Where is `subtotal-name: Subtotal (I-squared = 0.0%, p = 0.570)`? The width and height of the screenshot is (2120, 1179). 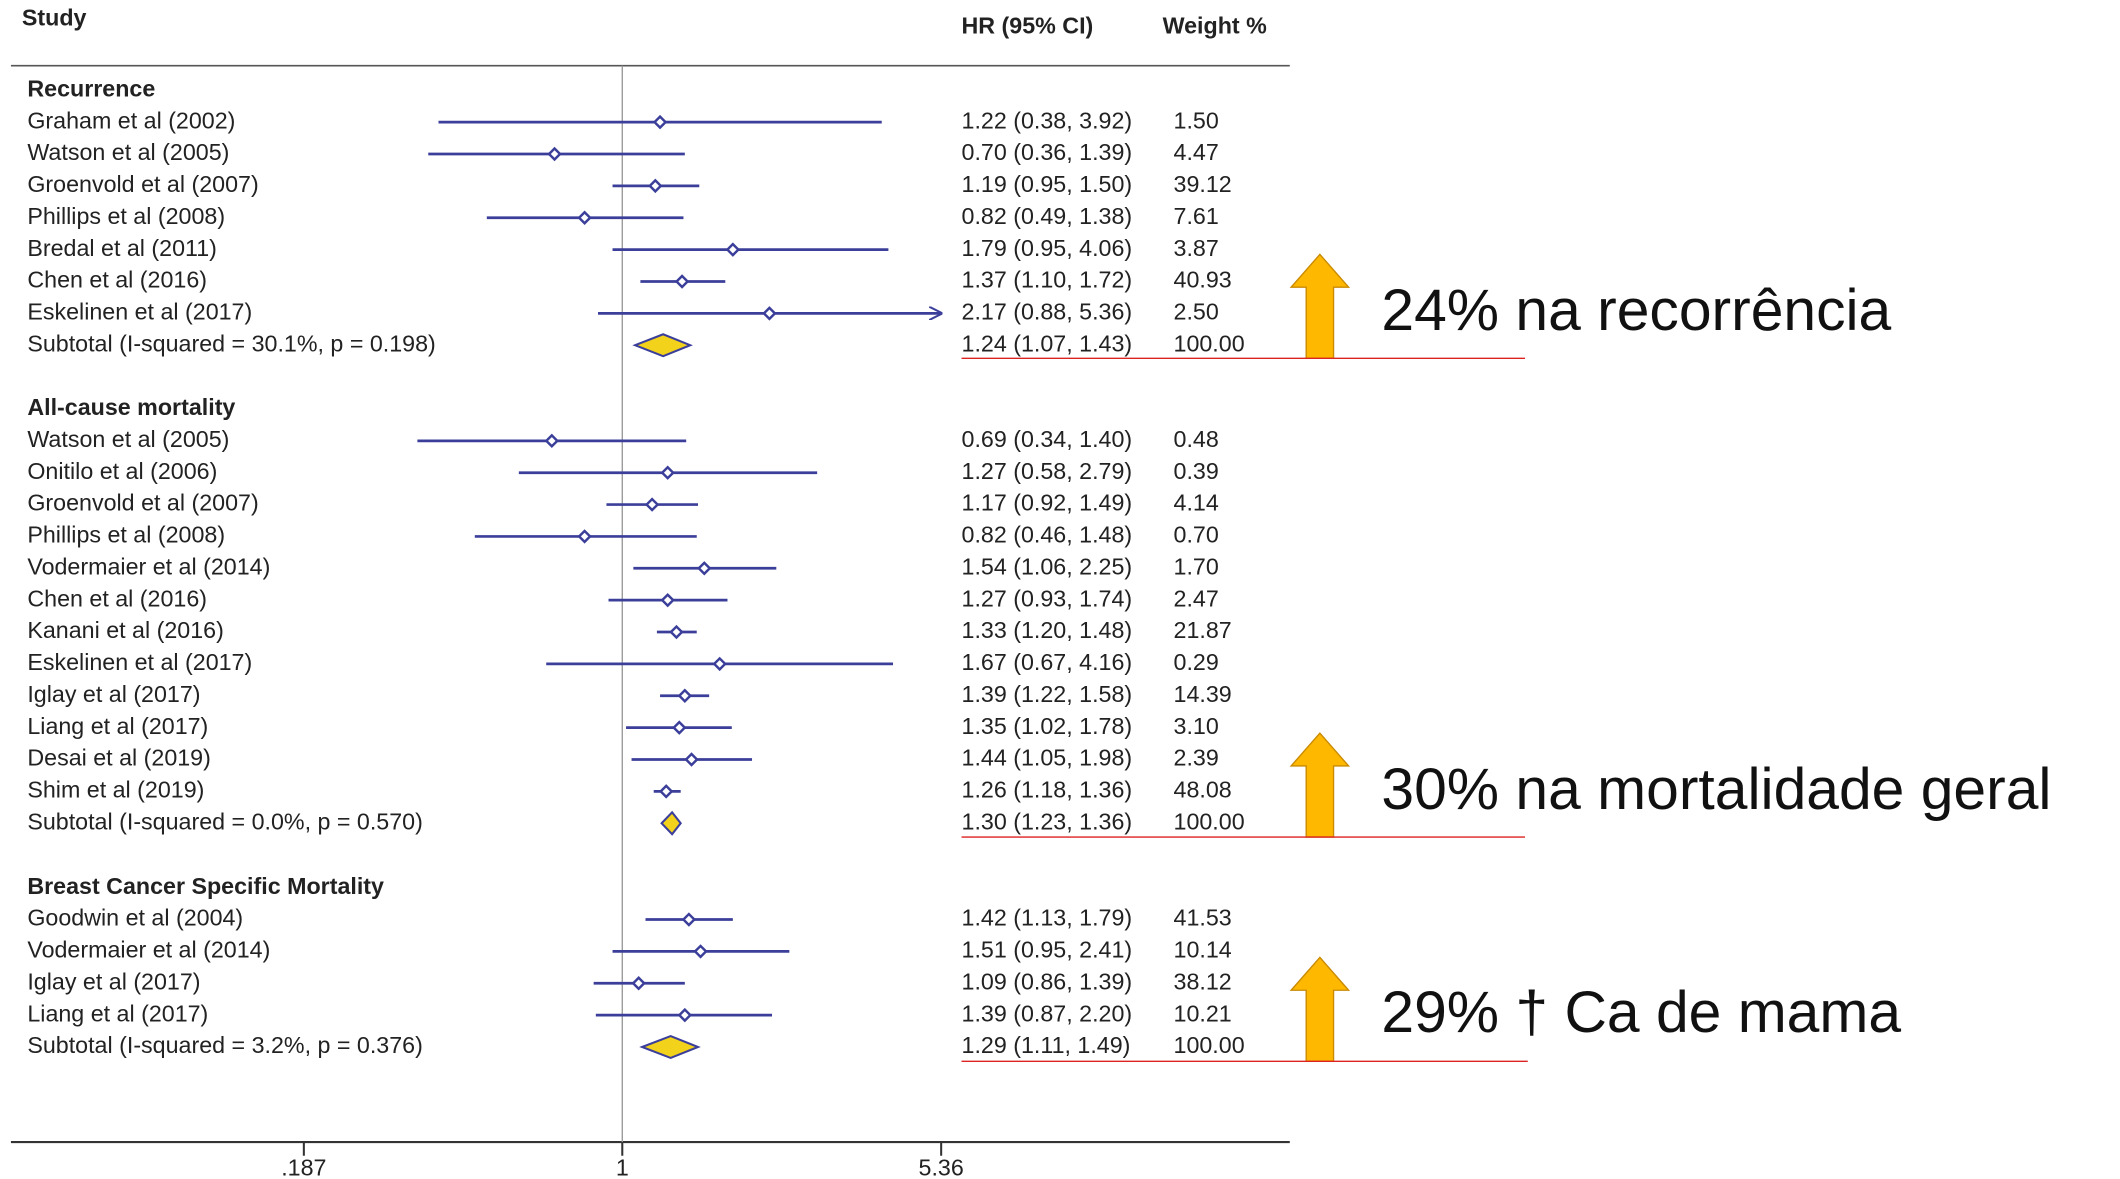
subtotal-name: Subtotal (I-squared = 0.0%, p = 0.570) is located at coordinates (225, 821).